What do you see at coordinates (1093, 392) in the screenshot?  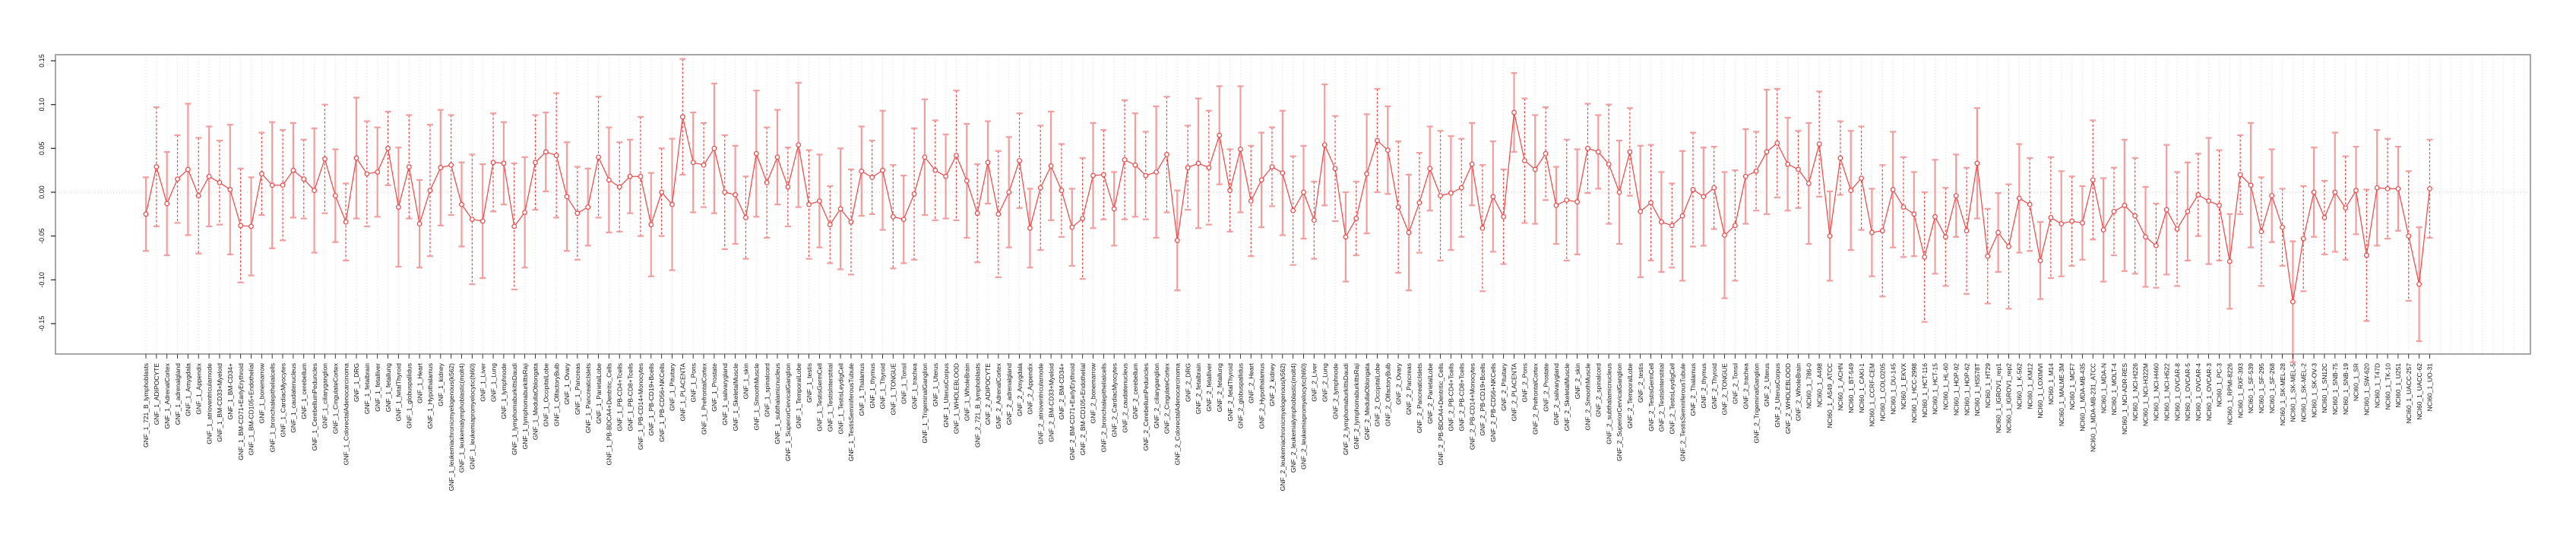 I see `x-tick-label: GNF_2_bonemarrow` at bounding box center [1093, 392].